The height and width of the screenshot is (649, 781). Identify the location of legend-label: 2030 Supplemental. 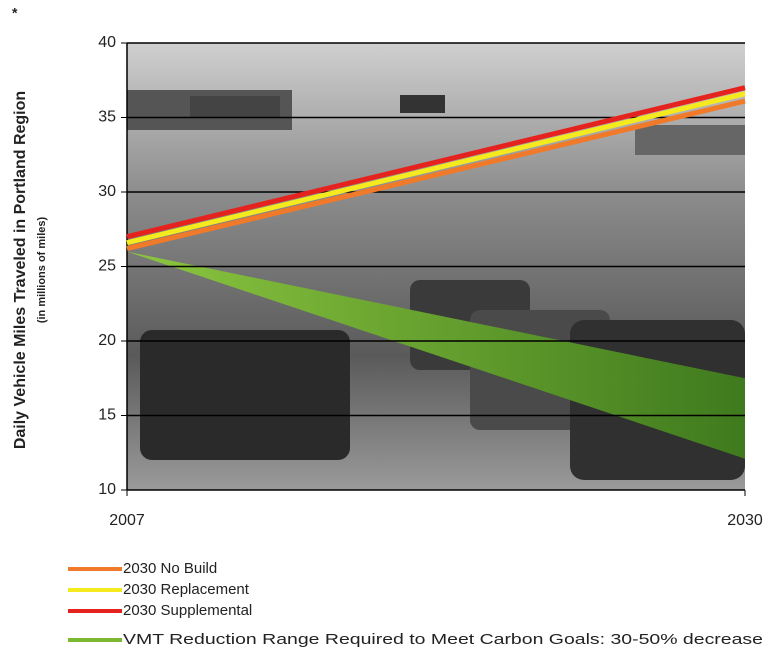
(187, 610).